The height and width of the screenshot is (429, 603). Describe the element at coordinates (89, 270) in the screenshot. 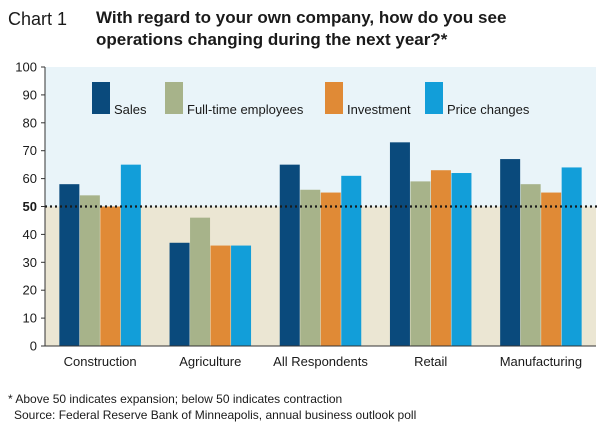

I see `bar-full-time-employees-construction` at that location.